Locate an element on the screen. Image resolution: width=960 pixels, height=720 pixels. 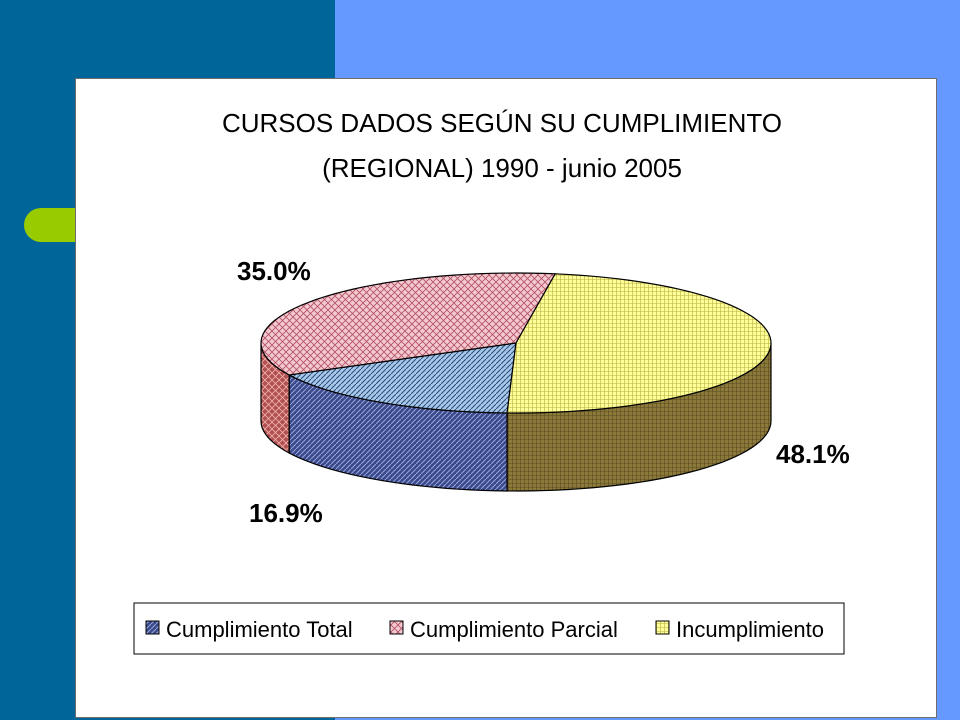
slice-label-incumplimiento: 48.1% is located at coordinates (813, 454).